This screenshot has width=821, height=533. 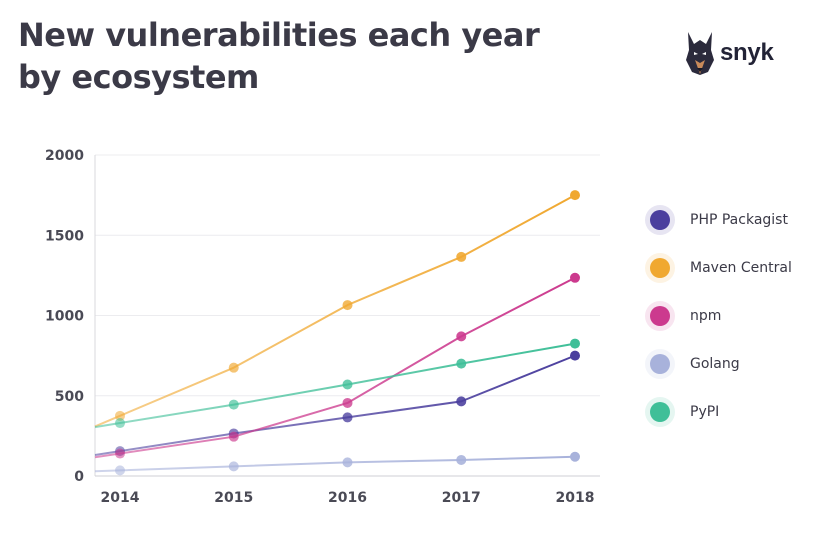 What do you see at coordinates (120, 498) in the screenshot?
I see `x-tick-label: 2014` at bounding box center [120, 498].